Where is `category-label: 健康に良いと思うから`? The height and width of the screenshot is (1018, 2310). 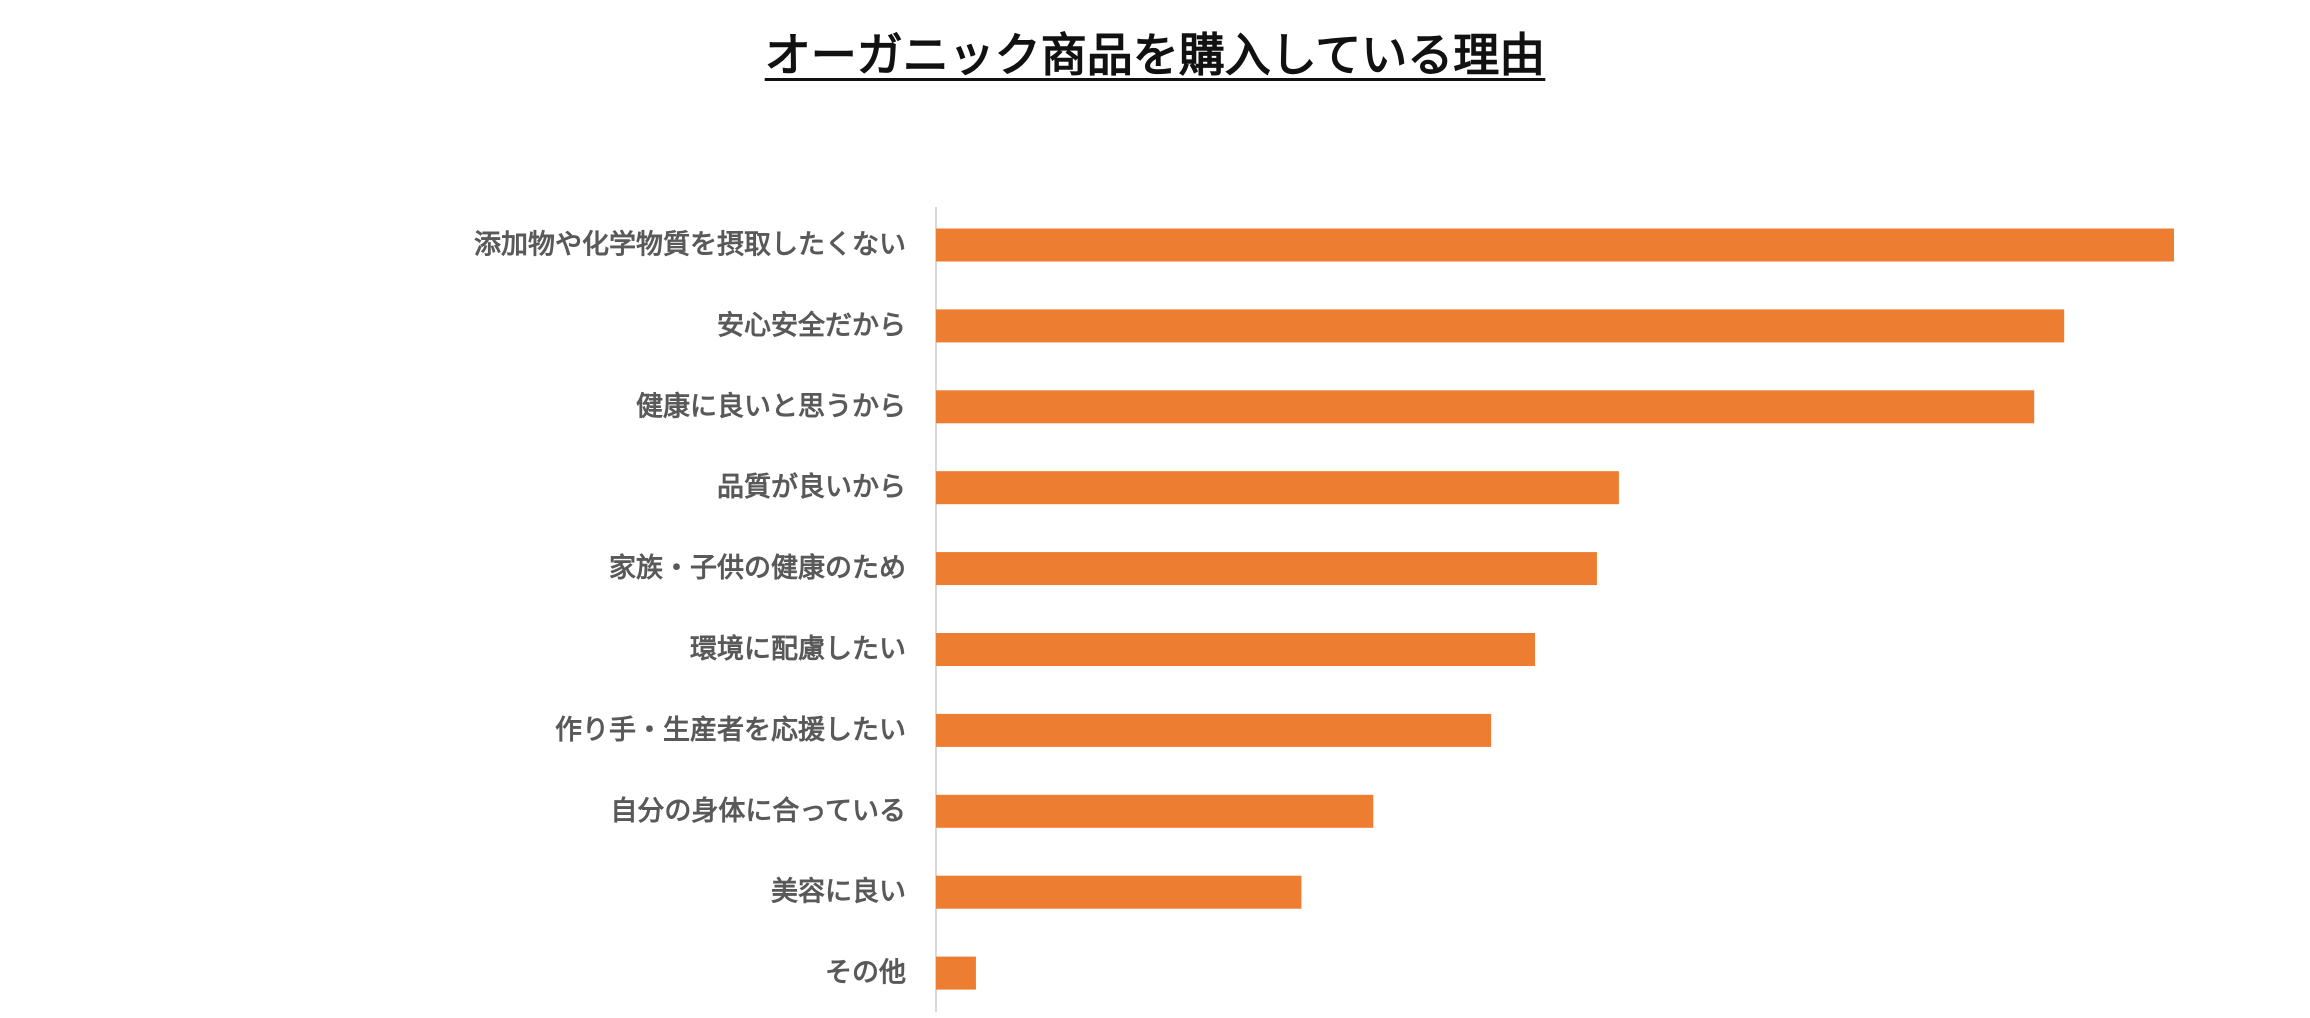 category-label: 健康に良いと思うから is located at coordinates (771, 406).